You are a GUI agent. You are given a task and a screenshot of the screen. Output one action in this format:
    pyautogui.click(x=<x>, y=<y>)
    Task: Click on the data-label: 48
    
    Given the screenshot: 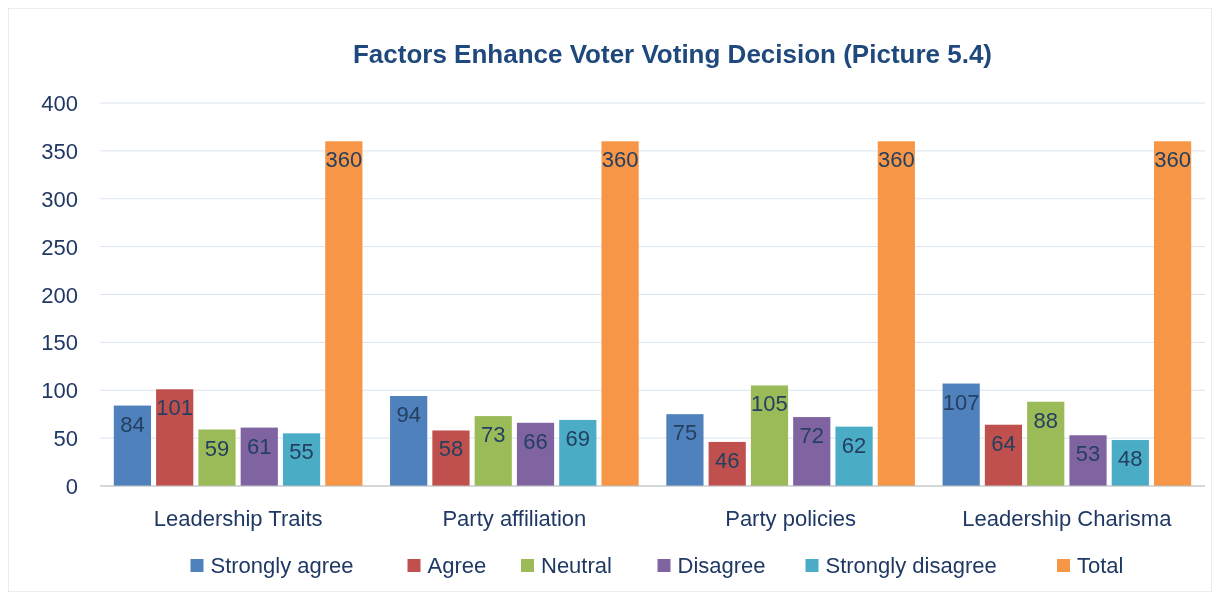 What is the action you would take?
    pyautogui.click(x=1130, y=459)
    